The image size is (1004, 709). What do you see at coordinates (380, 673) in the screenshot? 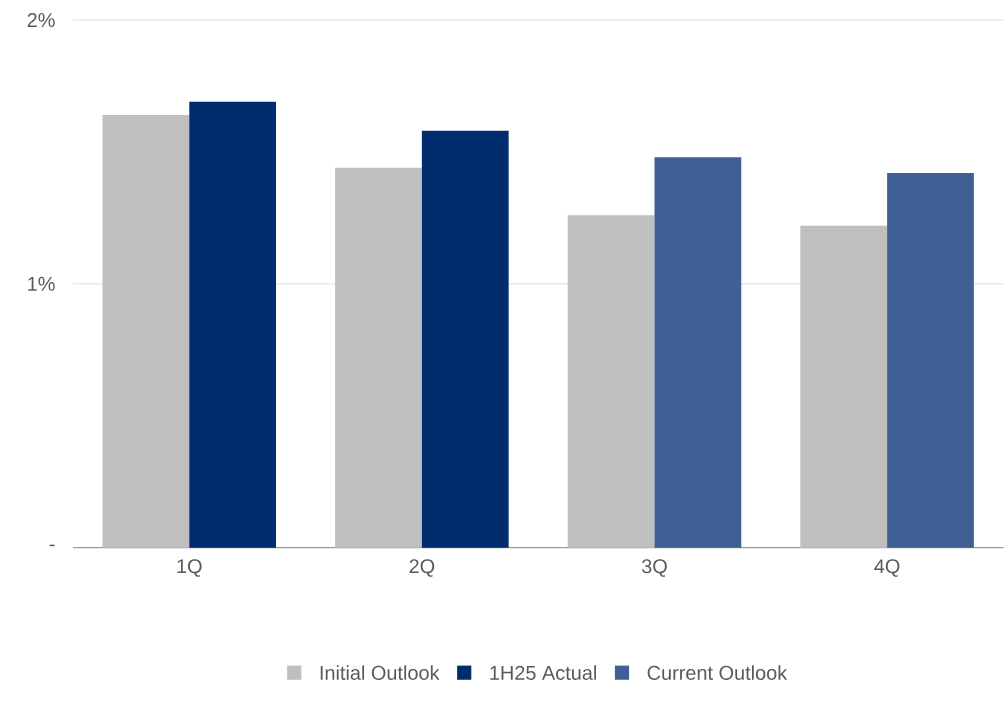
I see `legend-label: Initial Outlook` at bounding box center [380, 673].